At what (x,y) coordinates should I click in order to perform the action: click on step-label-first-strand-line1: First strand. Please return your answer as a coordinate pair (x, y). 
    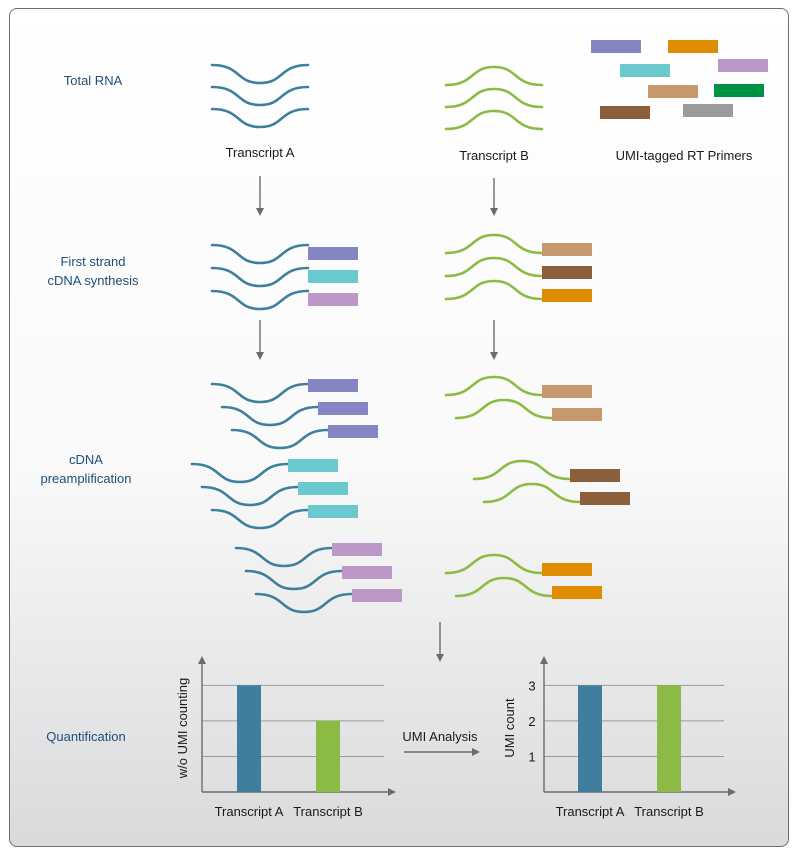
    Looking at the image, I should click on (92, 261).